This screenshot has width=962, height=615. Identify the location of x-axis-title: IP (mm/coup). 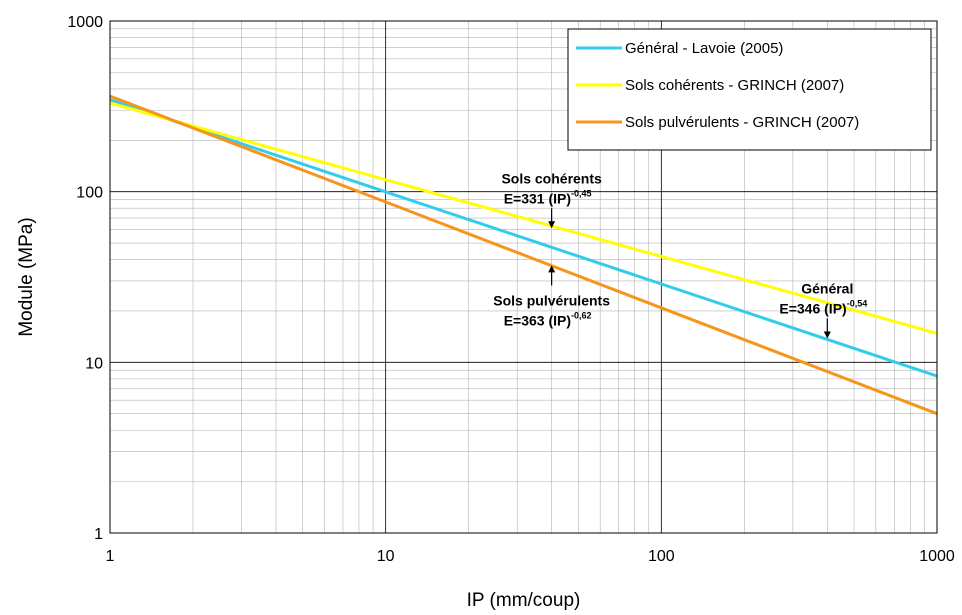
(524, 600).